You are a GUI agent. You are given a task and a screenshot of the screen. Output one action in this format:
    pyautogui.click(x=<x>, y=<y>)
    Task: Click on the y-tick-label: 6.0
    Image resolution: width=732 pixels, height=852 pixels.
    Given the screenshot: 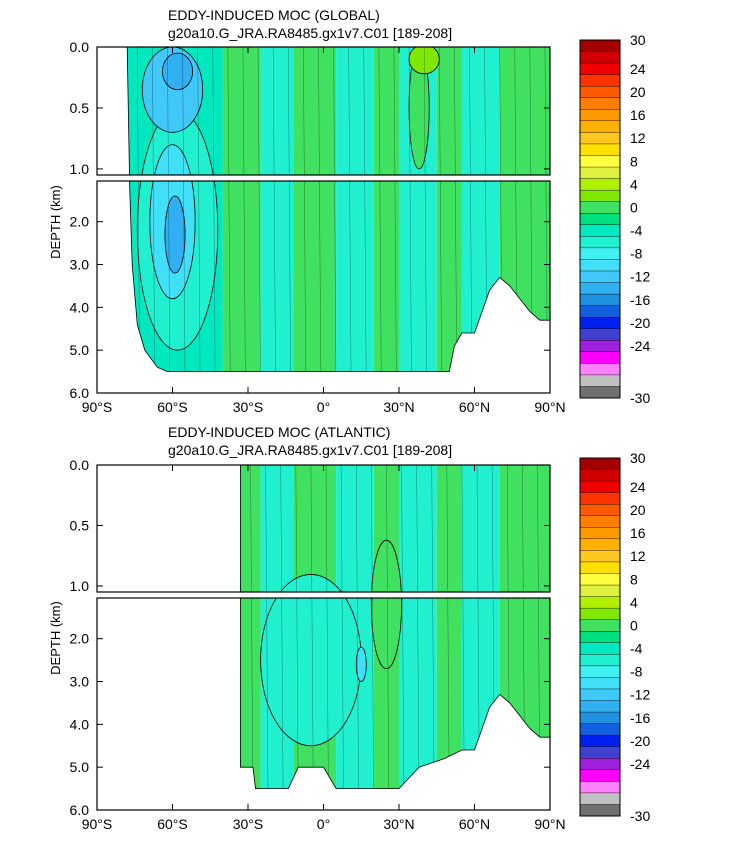 What is the action you would take?
    pyautogui.click(x=80, y=393)
    